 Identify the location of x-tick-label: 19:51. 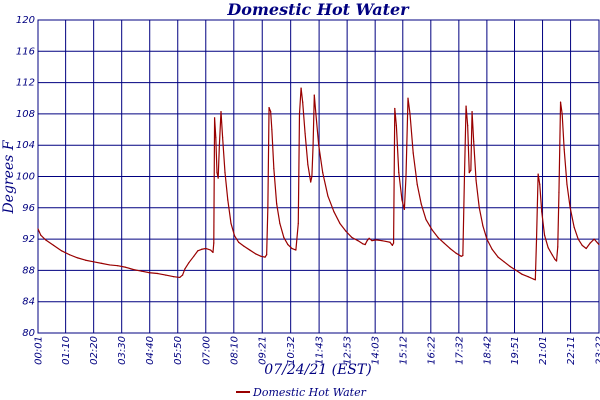
(515, 350).